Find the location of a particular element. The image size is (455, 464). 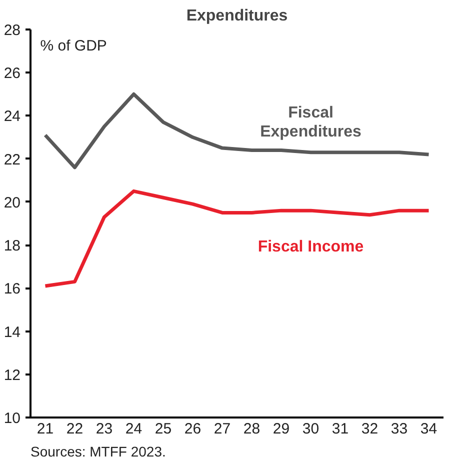

chart-title: Expenditures is located at coordinates (237, 16).